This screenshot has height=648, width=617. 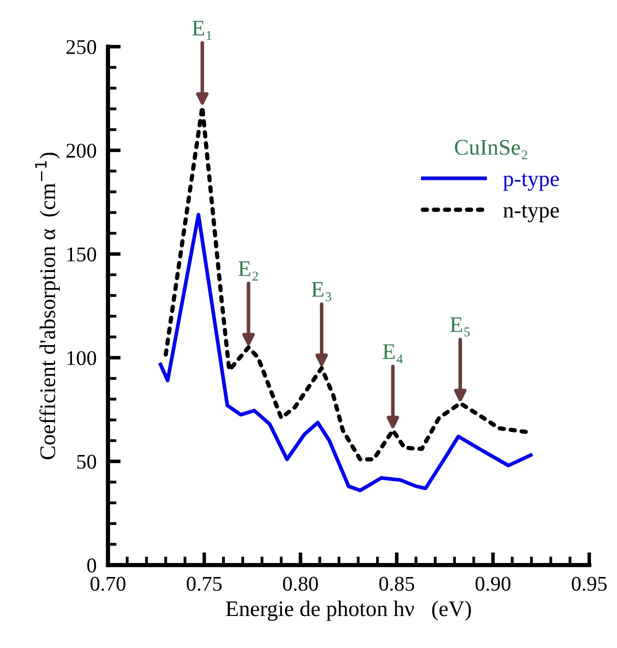 I want to click on x-tick-label: 0.70, so click(x=108, y=583).